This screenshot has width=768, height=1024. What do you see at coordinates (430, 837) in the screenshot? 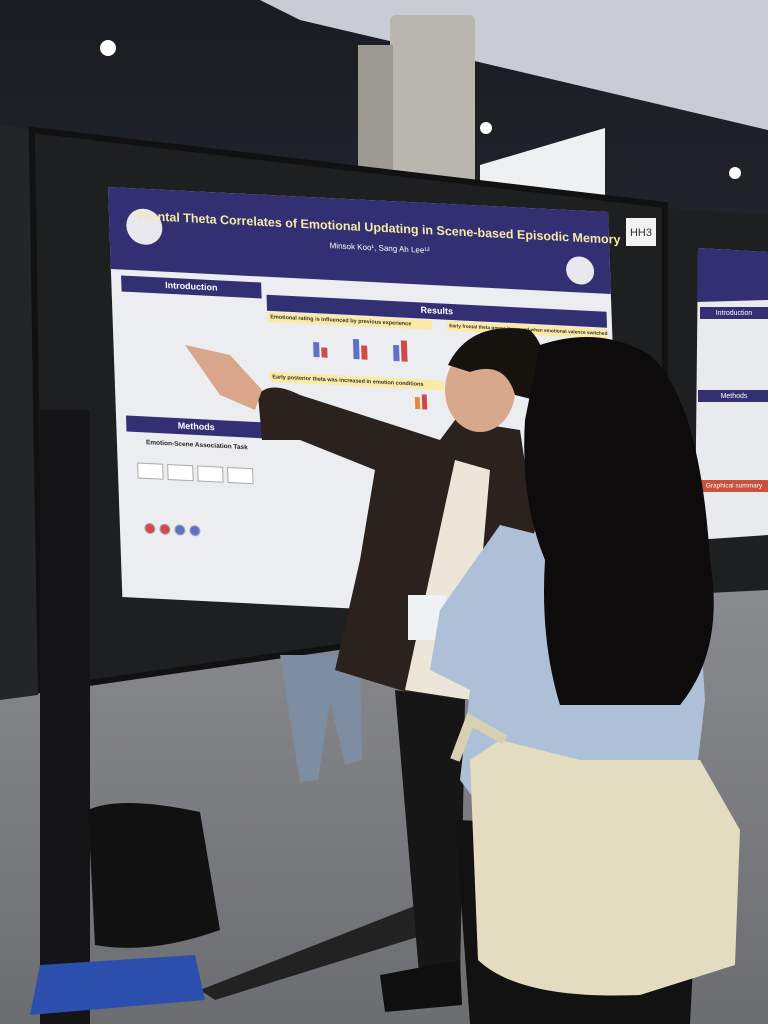
I see `man-legs` at bounding box center [430, 837].